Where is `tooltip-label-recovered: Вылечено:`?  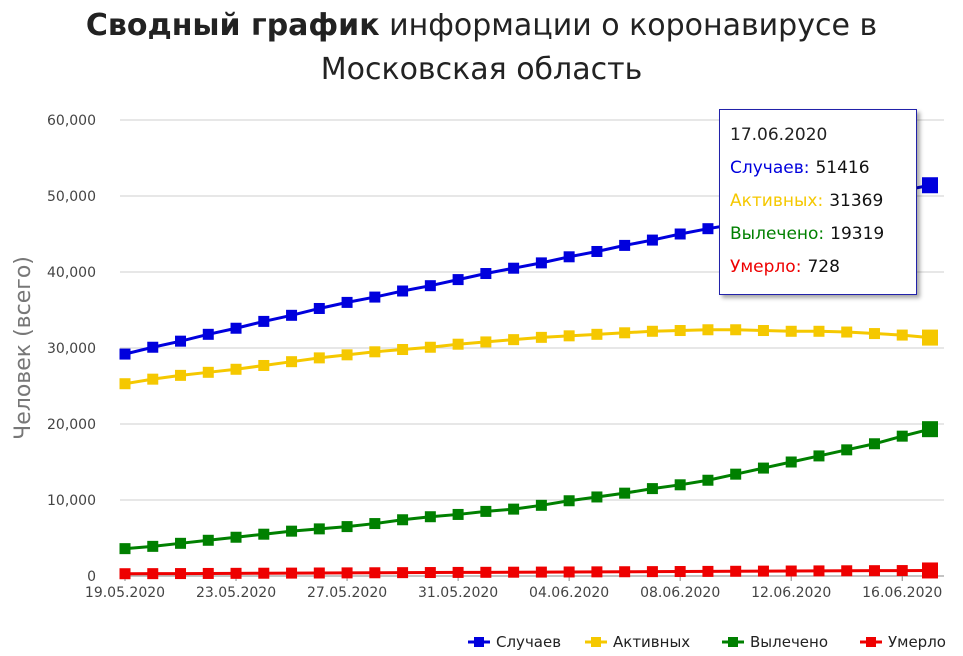
tooltip-label-recovered: Вылечено: is located at coordinates (777, 234).